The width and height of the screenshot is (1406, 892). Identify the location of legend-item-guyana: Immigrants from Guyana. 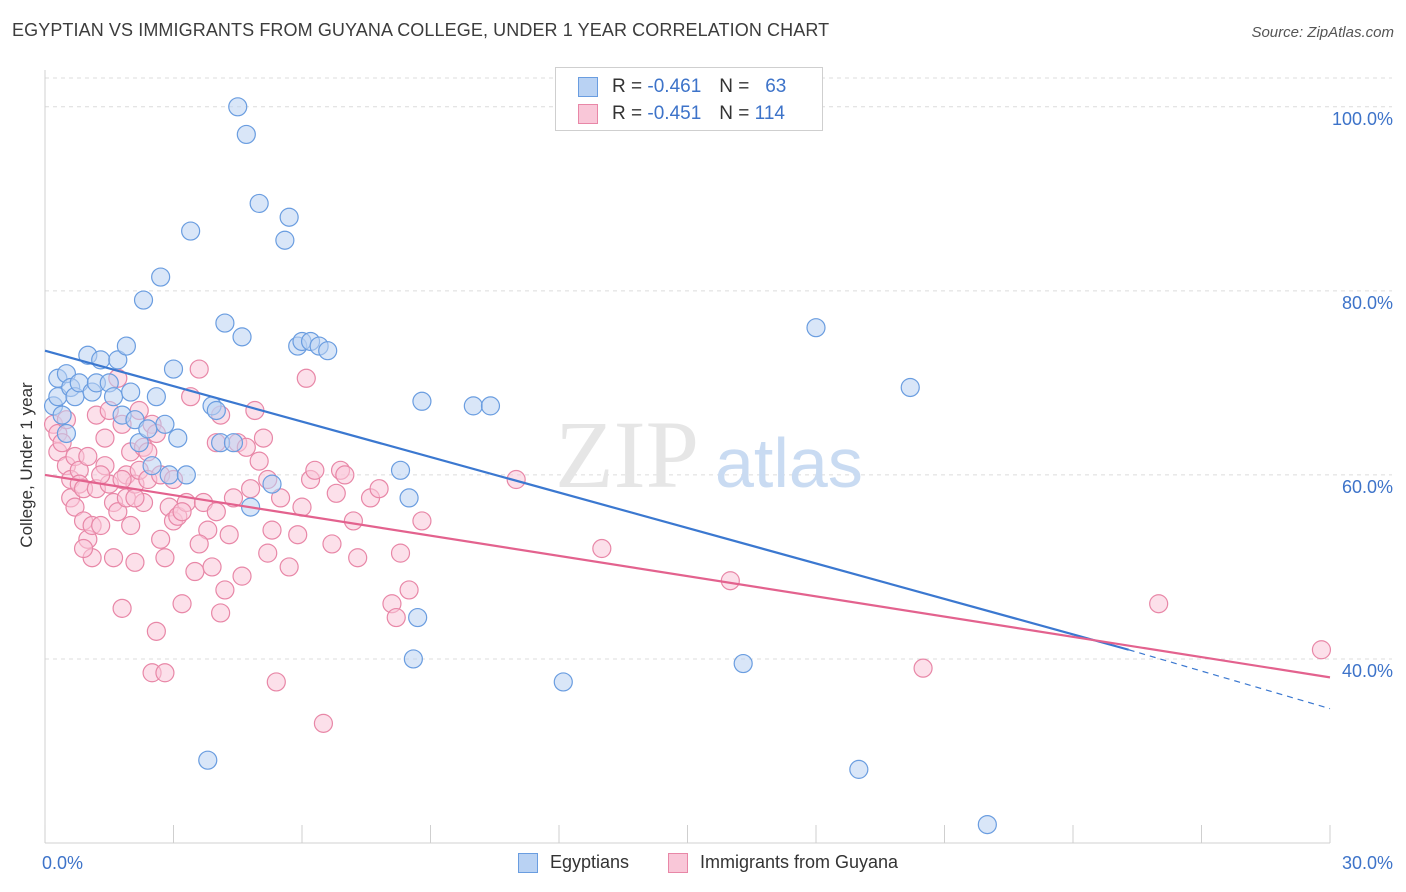
(783, 862).